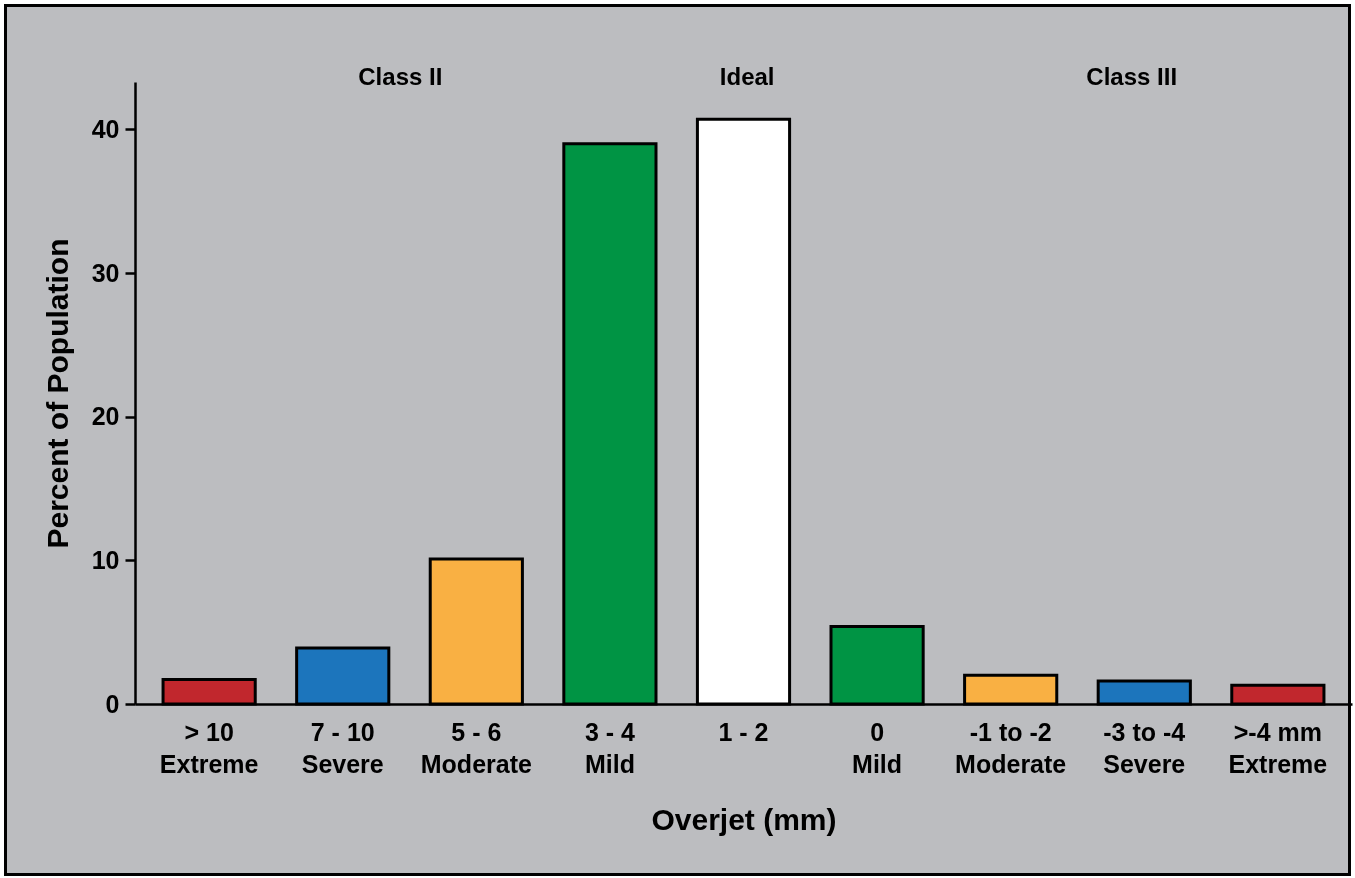 This screenshot has height=878, width=1355. Describe the element at coordinates (744, 819) in the screenshot. I see `x-axis-title: Overjet (mm)` at that location.